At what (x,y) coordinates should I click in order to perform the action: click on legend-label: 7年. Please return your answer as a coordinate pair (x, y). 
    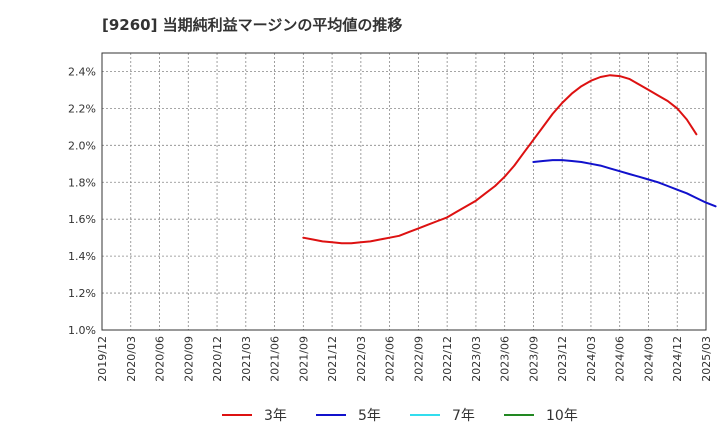
    Looking at the image, I should click on (463, 416).